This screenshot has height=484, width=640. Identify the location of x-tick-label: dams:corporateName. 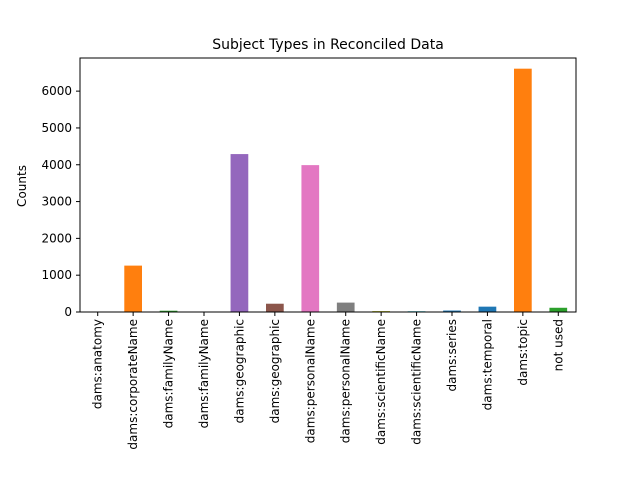
(133, 384).